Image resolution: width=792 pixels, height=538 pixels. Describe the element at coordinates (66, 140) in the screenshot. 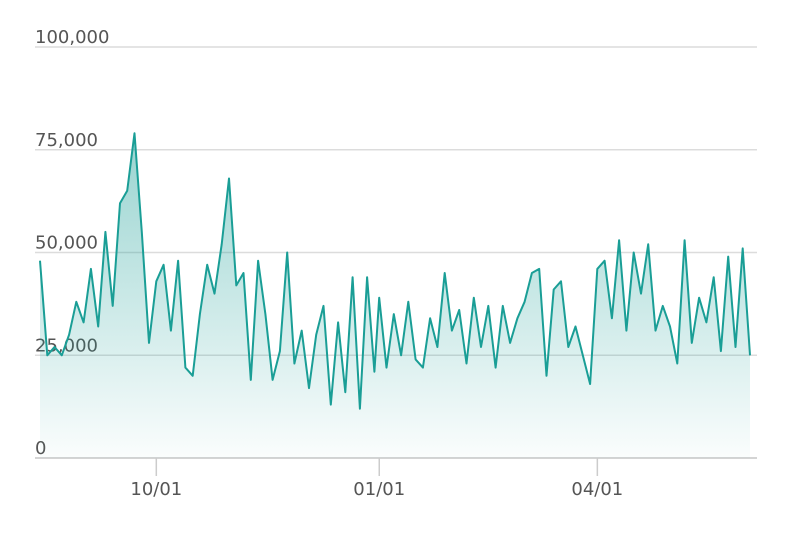

I see `y-tick-label: 75,000` at that location.